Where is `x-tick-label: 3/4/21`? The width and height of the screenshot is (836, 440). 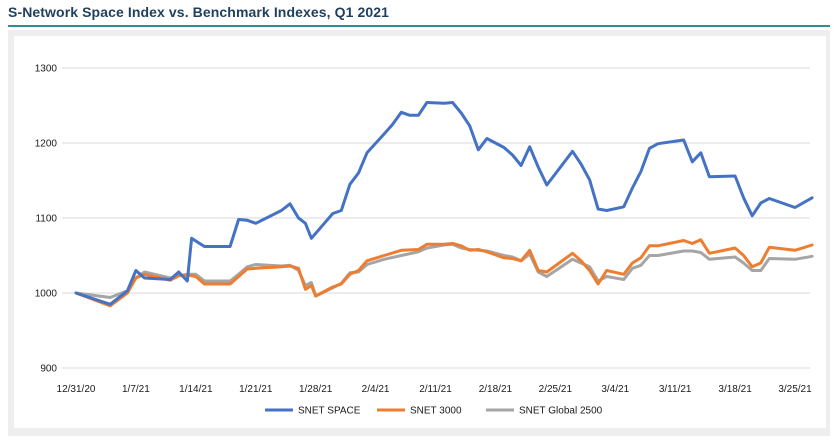
x-tick-label: 3/4/21 is located at coordinates (615, 389).